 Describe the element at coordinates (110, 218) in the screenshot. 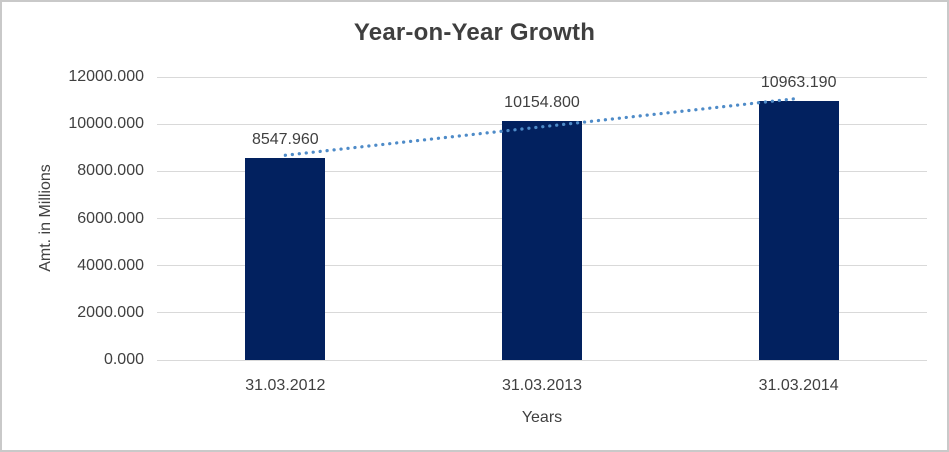

I see `y-axis-tick-label: 6000.000` at that location.